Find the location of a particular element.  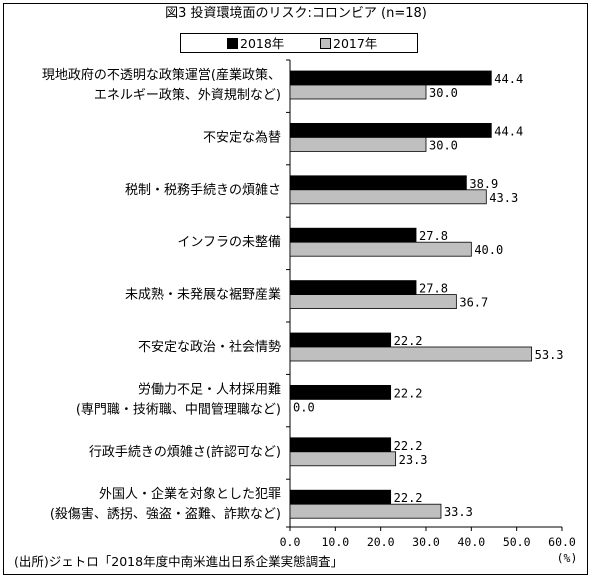

legend-label-2018: 2018年 is located at coordinates (262, 43).